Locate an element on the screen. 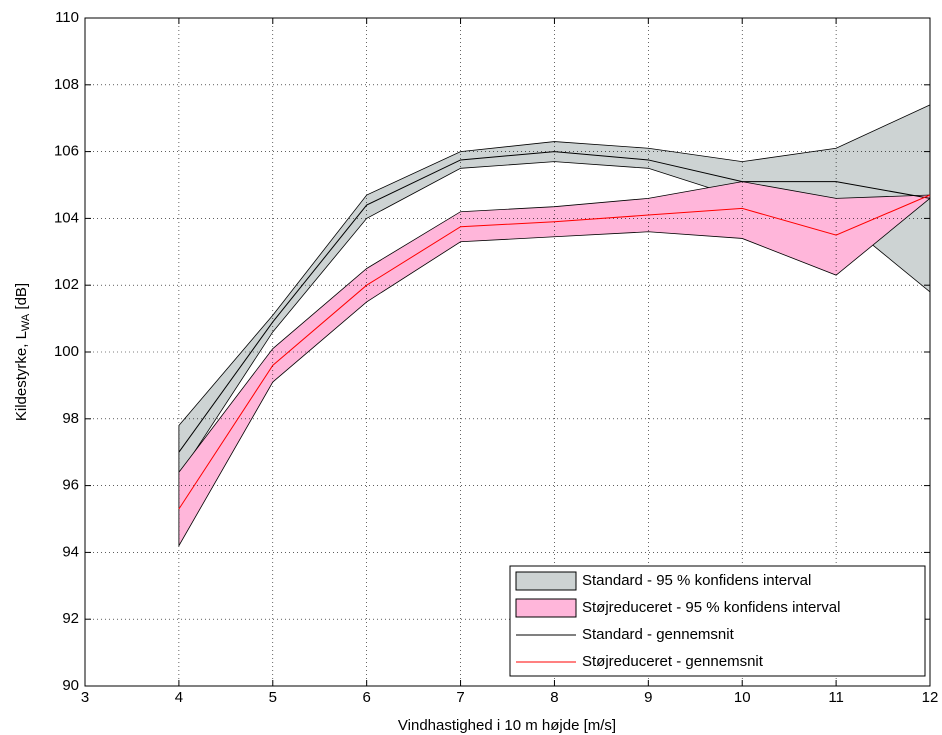 The width and height of the screenshot is (942, 735). x-tick-label: 11 is located at coordinates (836, 697).